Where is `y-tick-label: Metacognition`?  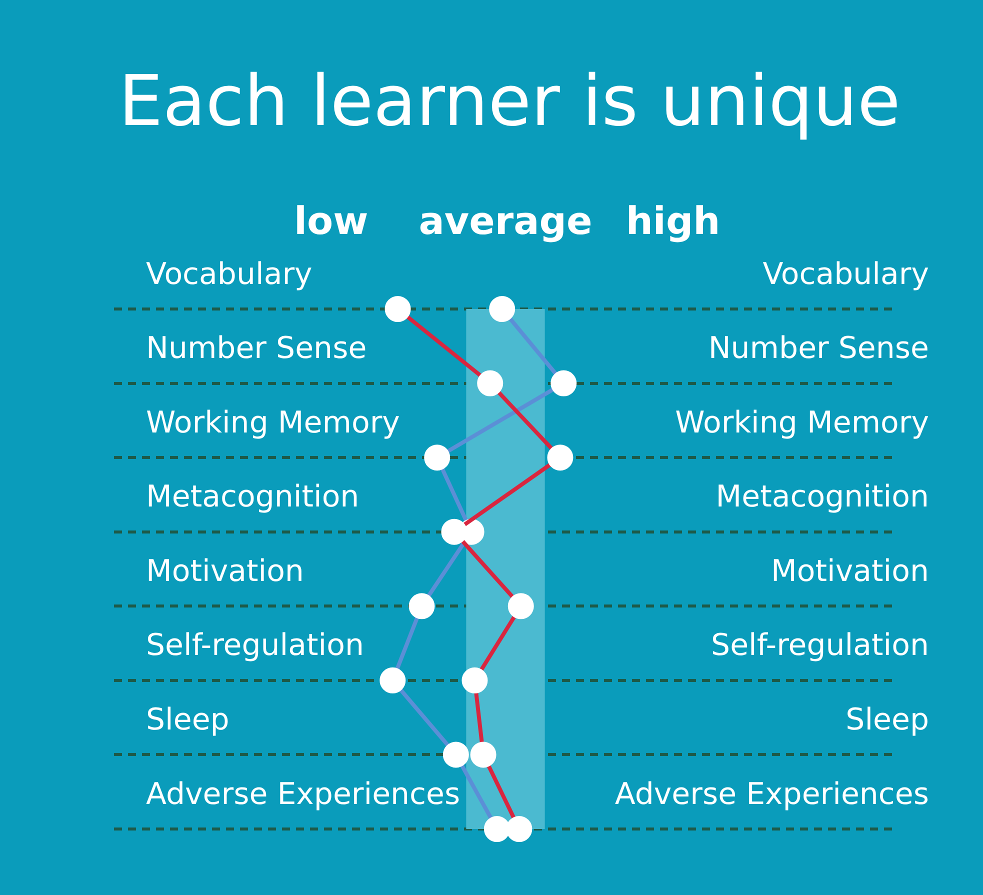
y-tick-label: Metacognition is located at coordinates (253, 497).